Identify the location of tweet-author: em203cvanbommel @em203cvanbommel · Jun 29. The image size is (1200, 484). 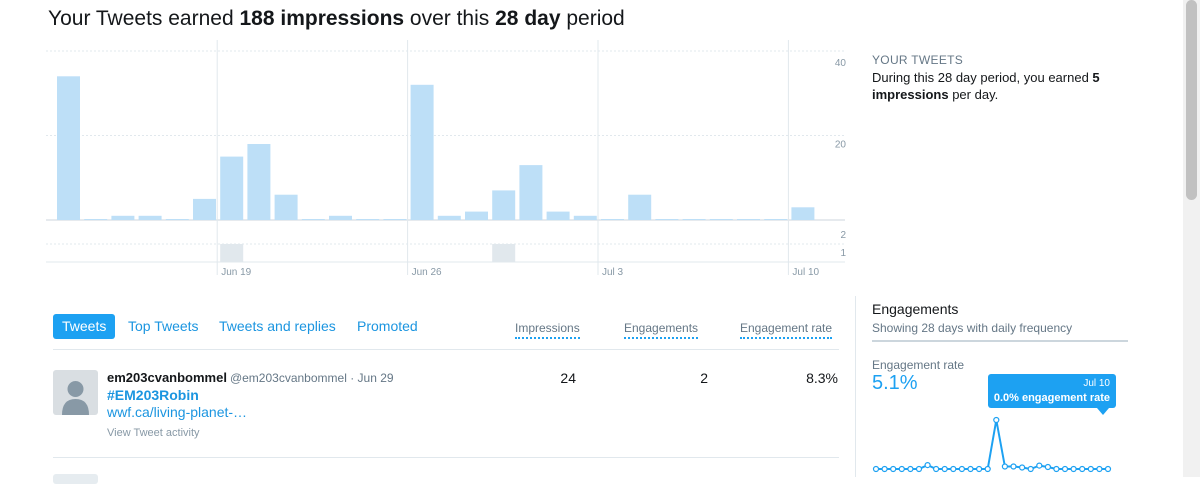
(250, 377).